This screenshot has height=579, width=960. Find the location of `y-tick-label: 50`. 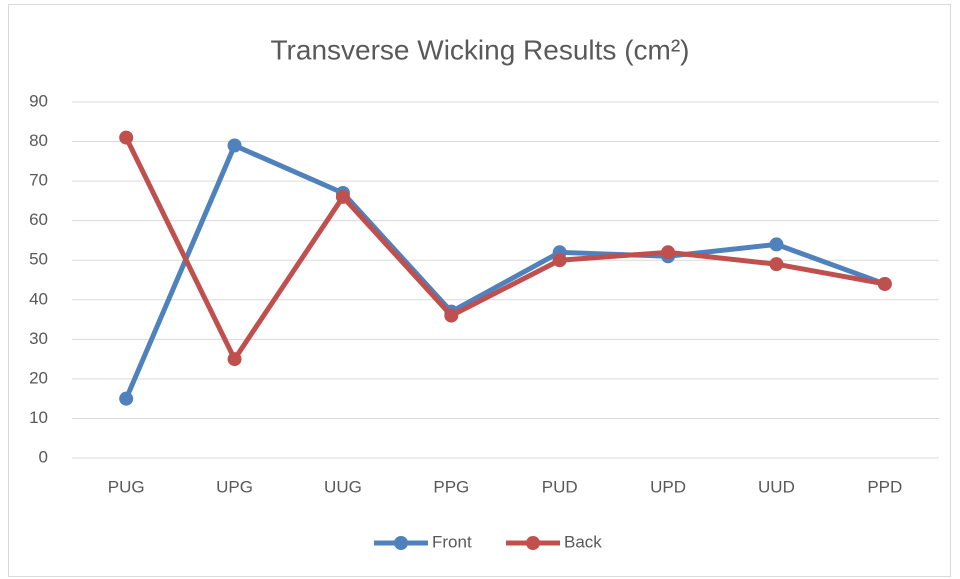

y-tick-label: 50 is located at coordinates (38, 259).